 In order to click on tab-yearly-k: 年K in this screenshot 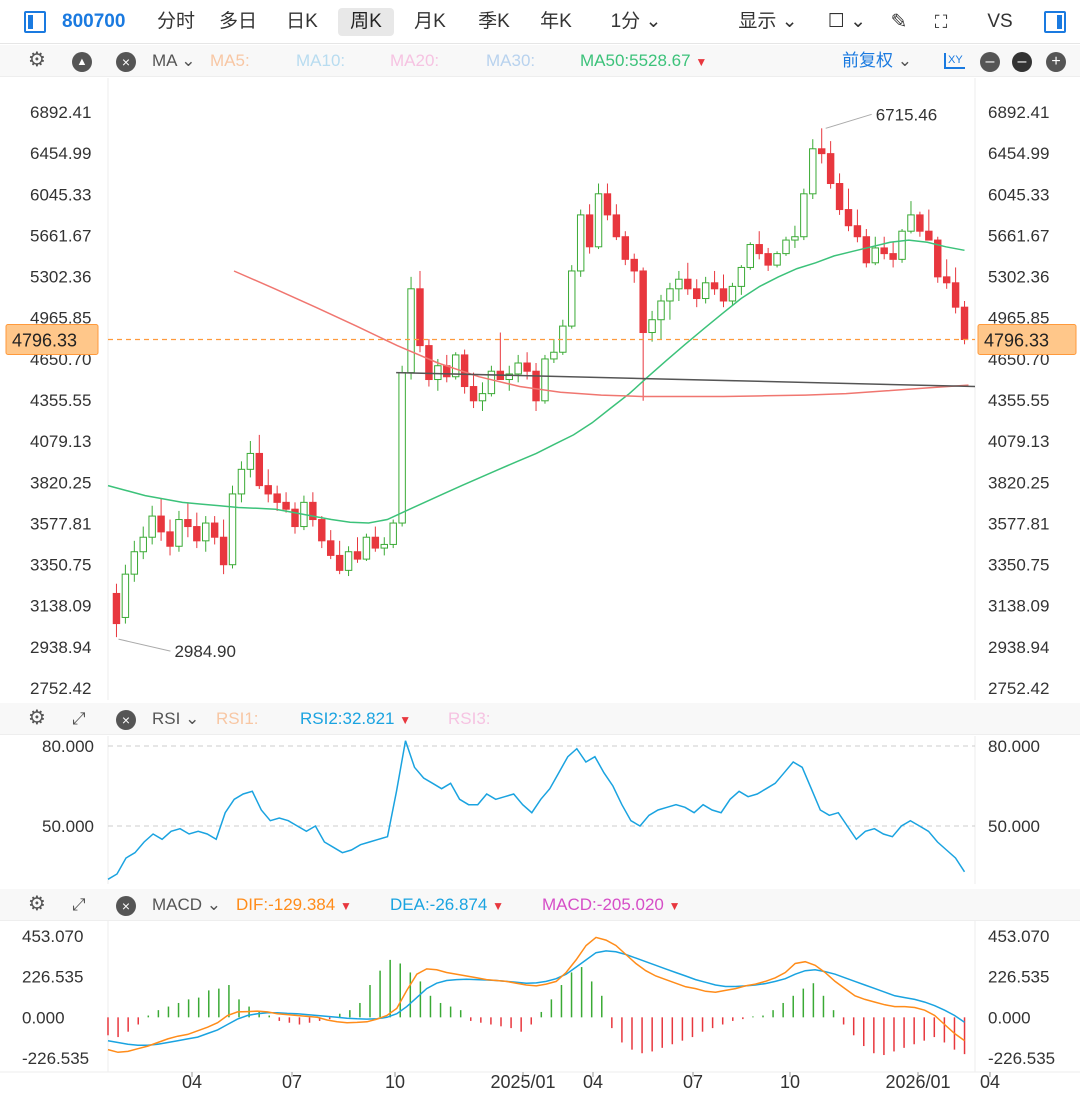, I will do `click(556, 21)`.